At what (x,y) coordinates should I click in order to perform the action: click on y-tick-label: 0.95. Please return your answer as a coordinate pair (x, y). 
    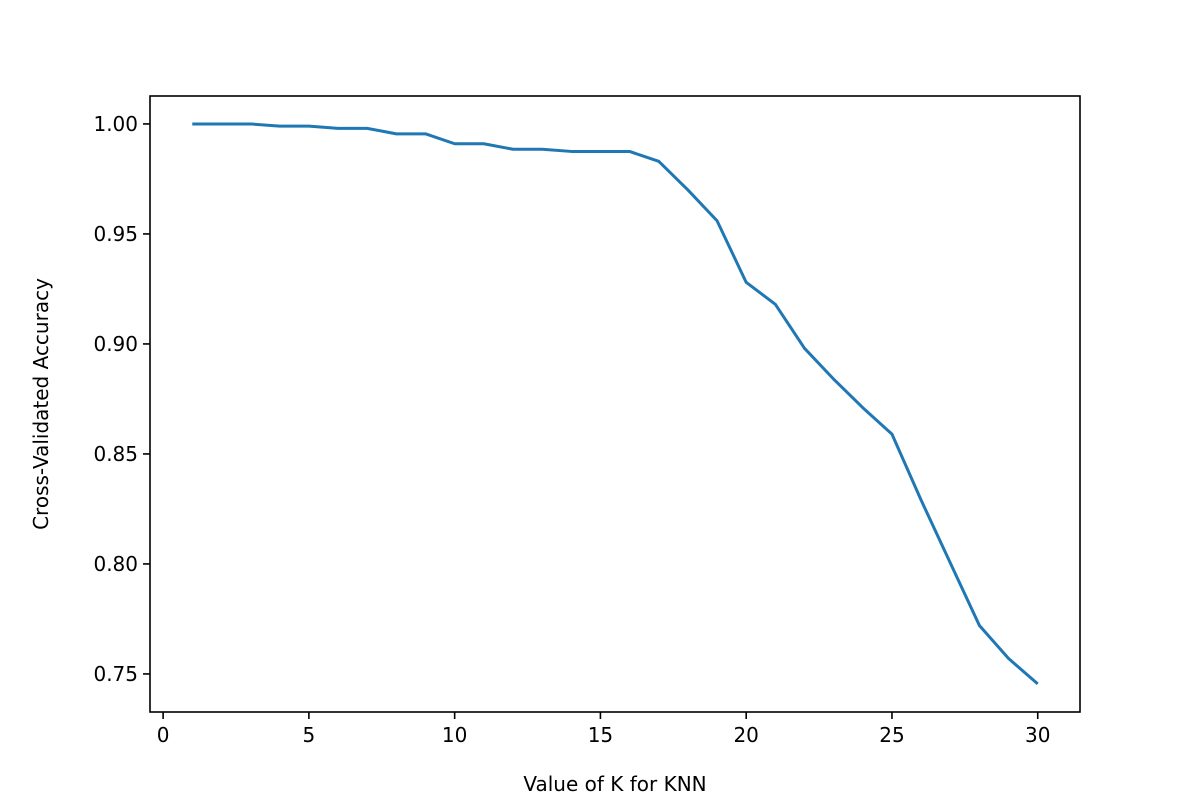
    Looking at the image, I should click on (115, 234).